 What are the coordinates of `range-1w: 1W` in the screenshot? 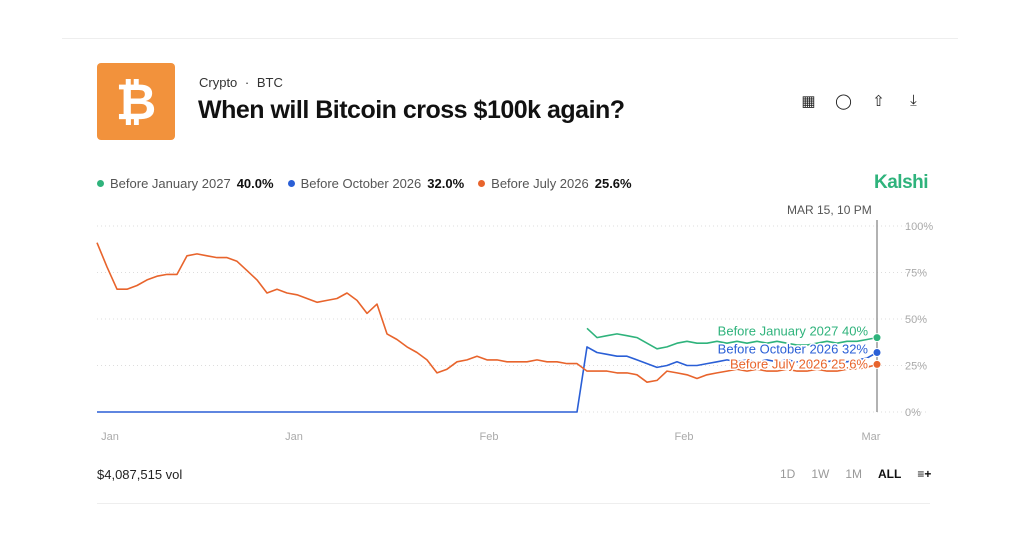 It's located at (820, 474).